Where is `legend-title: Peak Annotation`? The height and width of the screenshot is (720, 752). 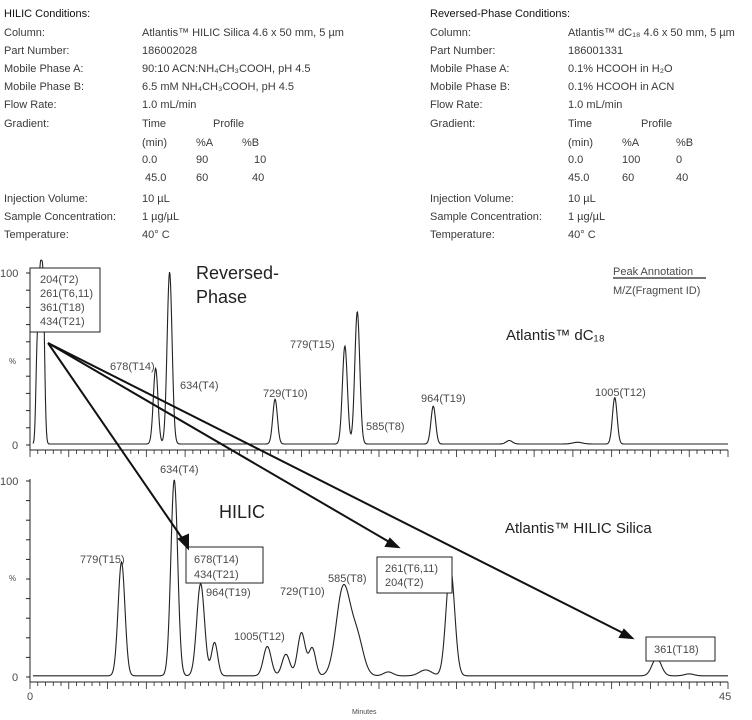 legend-title: Peak Annotation is located at coordinates (653, 272).